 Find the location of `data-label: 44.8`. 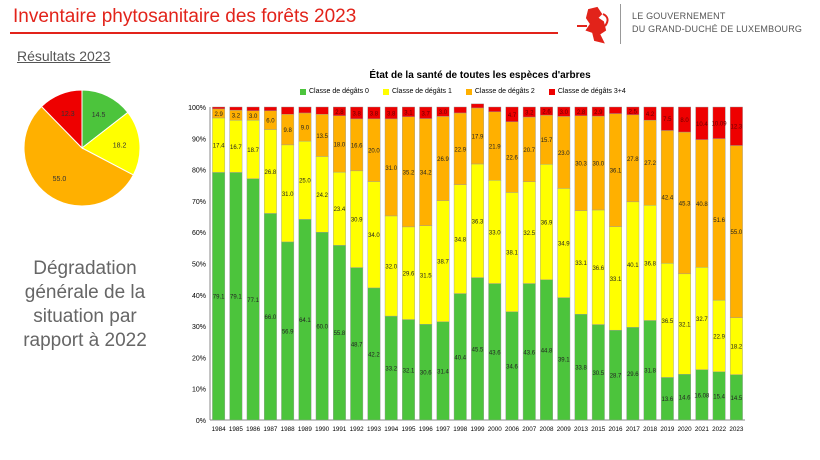

data-label: 44.8 is located at coordinates (547, 351).